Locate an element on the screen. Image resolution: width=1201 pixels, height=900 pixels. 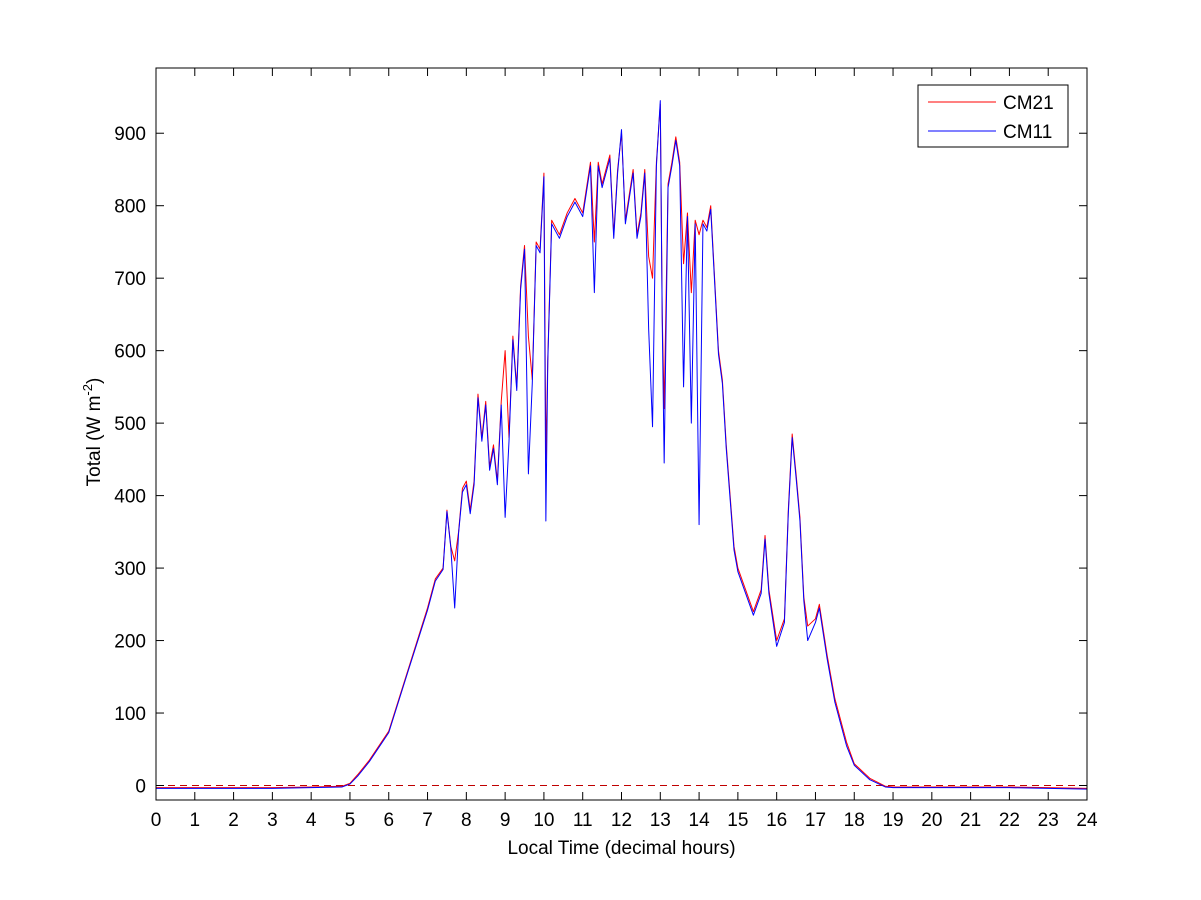
x-tick-label: 5 is located at coordinates (350, 820).